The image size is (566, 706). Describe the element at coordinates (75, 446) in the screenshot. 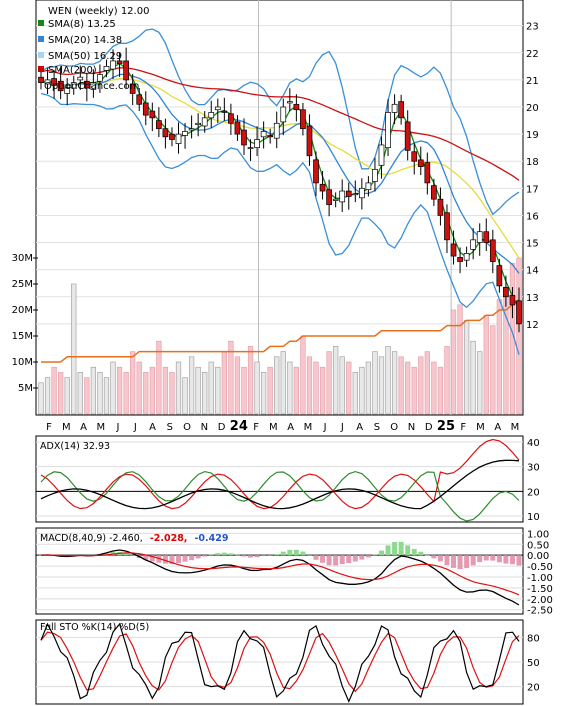

I see `adx-label: ADX(14) 32.93` at that location.